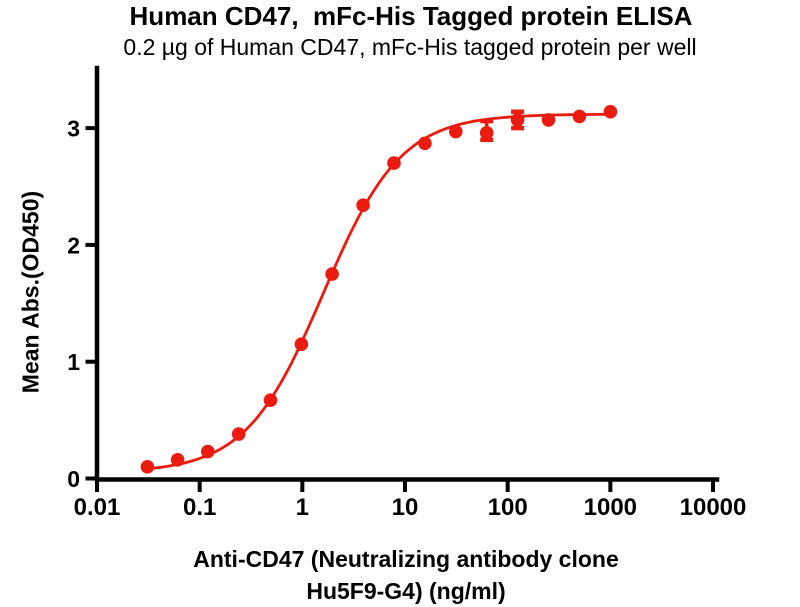 The image size is (800, 607). What do you see at coordinates (73, 245) in the screenshot?
I see `y-tick-label: 2` at bounding box center [73, 245].